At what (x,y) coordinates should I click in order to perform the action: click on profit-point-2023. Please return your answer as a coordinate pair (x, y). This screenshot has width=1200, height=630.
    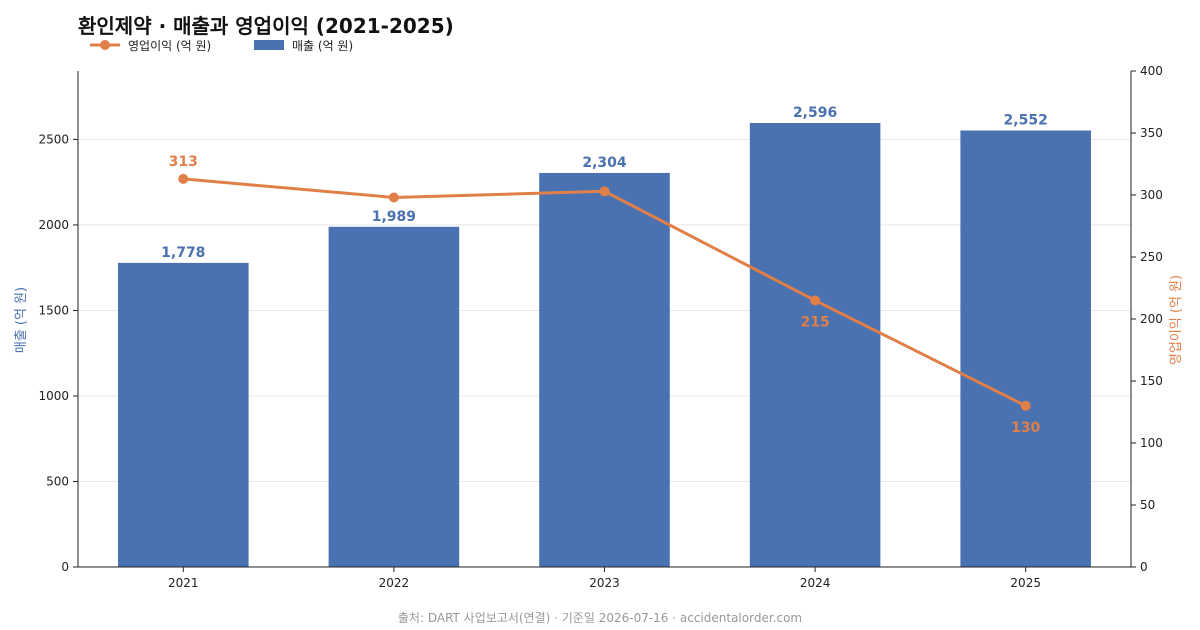
    Looking at the image, I should click on (604, 191).